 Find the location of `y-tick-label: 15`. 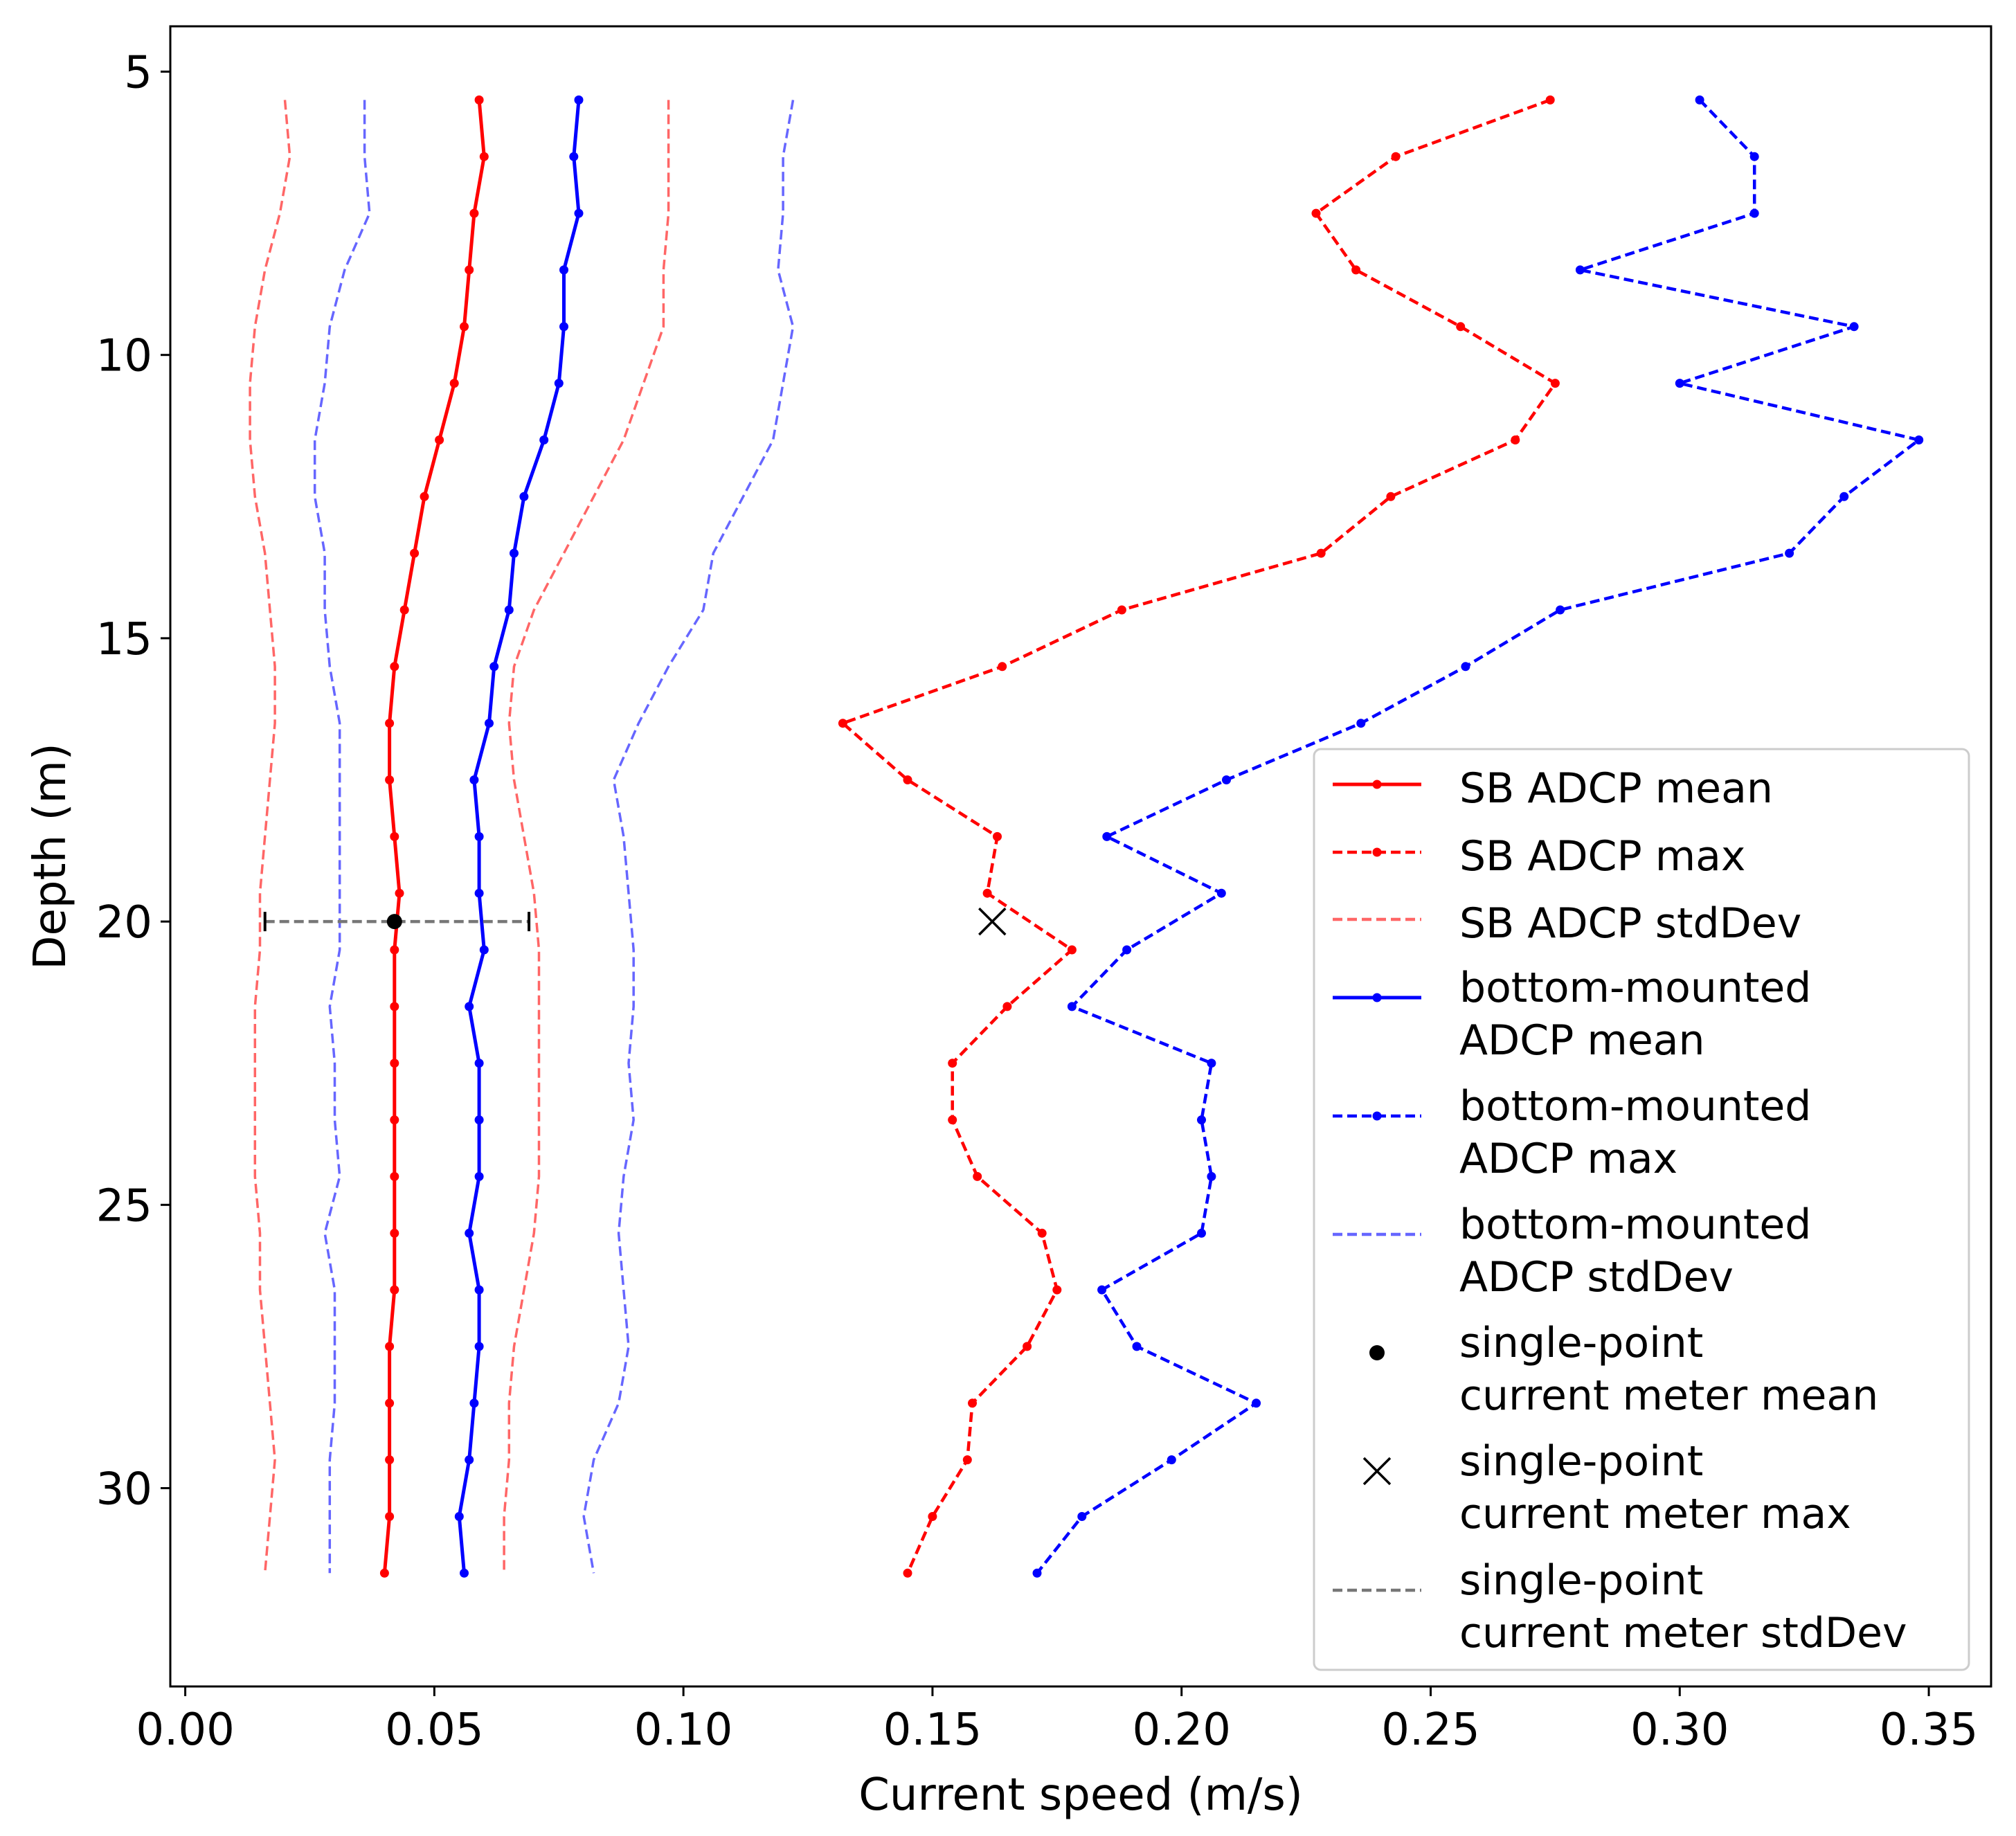

y-tick-label: 15 is located at coordinates (124, 639).